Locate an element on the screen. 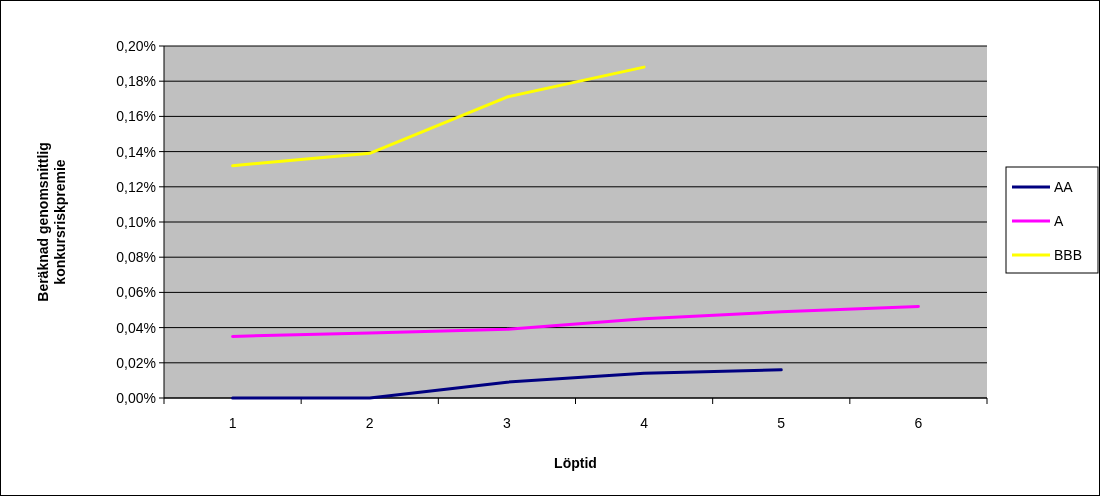 This screenshot has width=1102, height=498. x-tick-label: 1 is located at coordinates (232, 423).